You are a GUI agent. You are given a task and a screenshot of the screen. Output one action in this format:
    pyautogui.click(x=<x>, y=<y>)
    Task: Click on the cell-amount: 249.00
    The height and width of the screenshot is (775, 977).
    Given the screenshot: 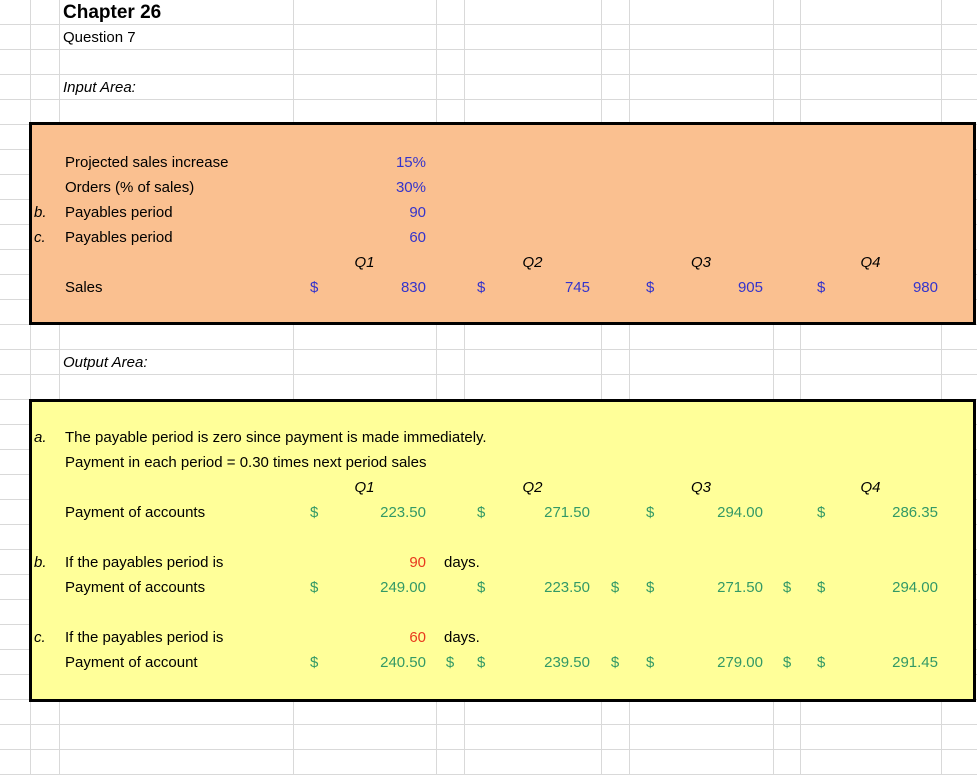 What is the action you would take?
    pyautogui.click(x=403, y=587)
    